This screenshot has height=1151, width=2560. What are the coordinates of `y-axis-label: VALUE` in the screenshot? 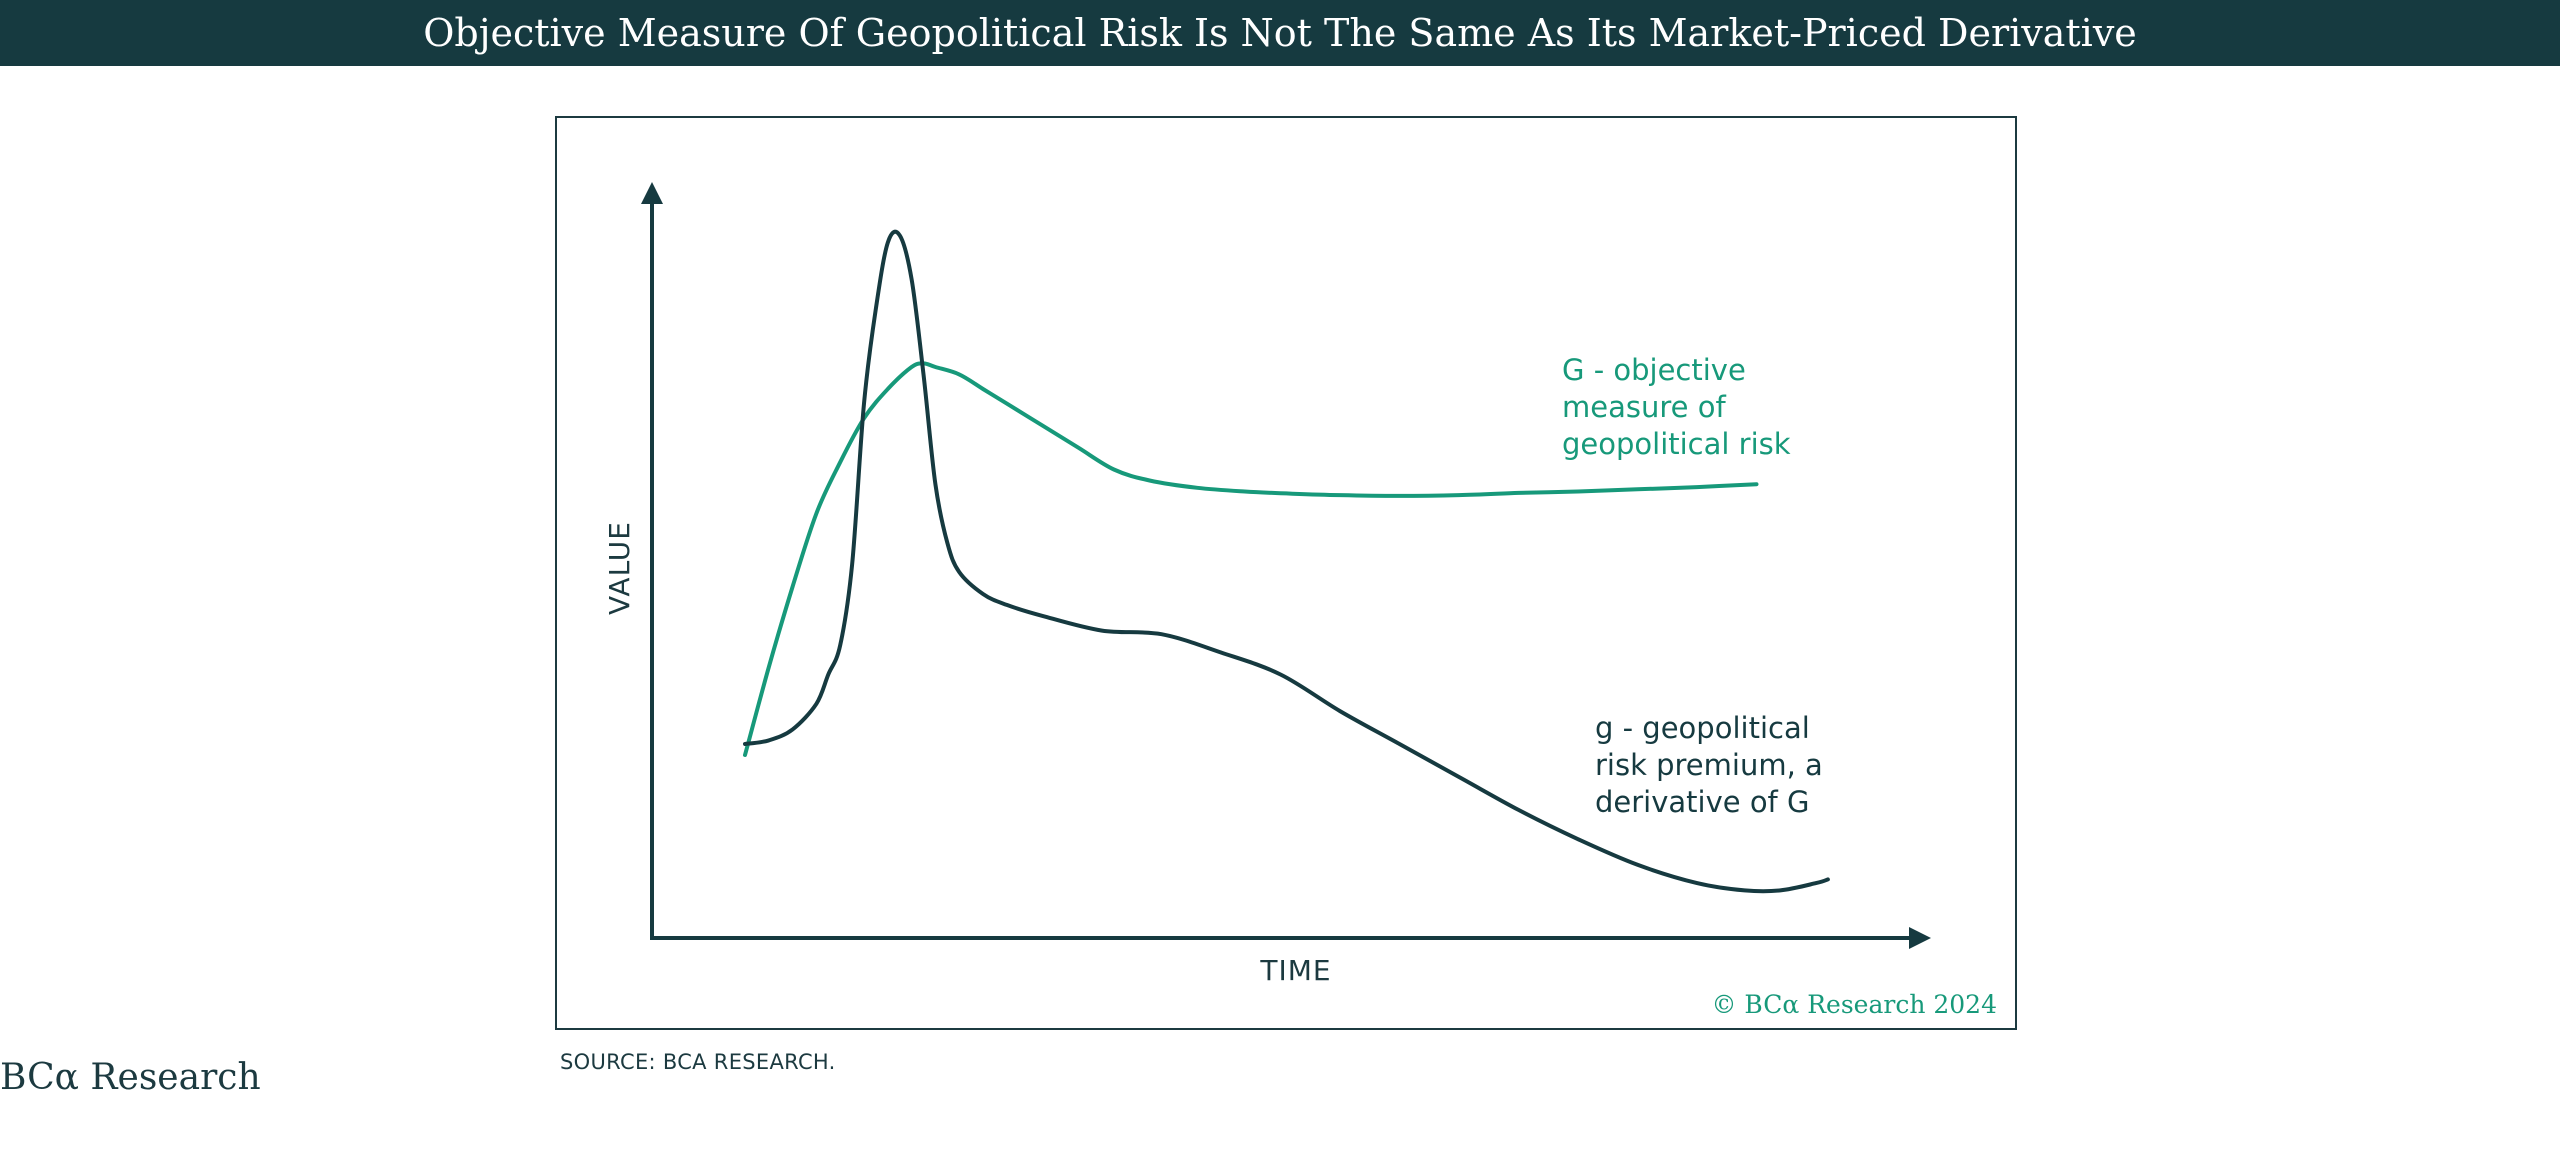 It's located at (619, 568).